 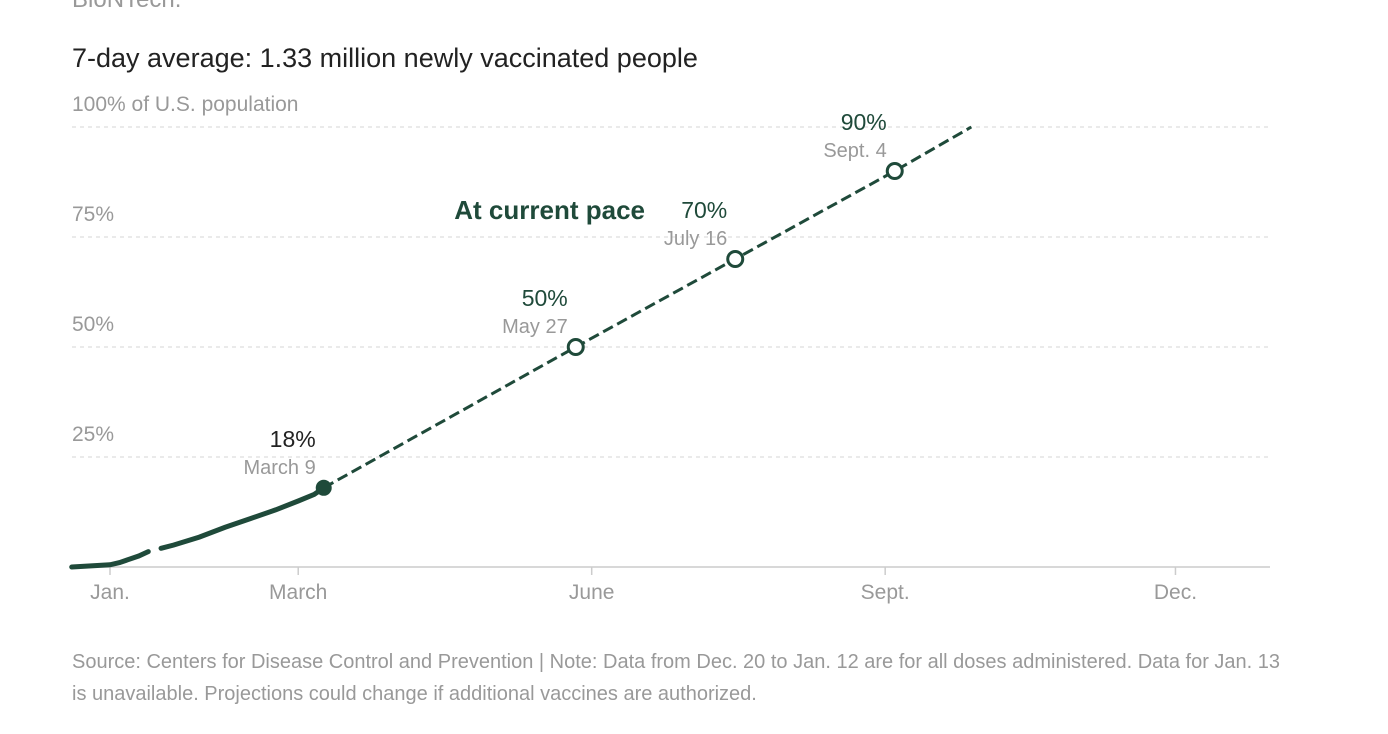 I want to click on y-tick-label: 75%, so click(x=93, y=214).